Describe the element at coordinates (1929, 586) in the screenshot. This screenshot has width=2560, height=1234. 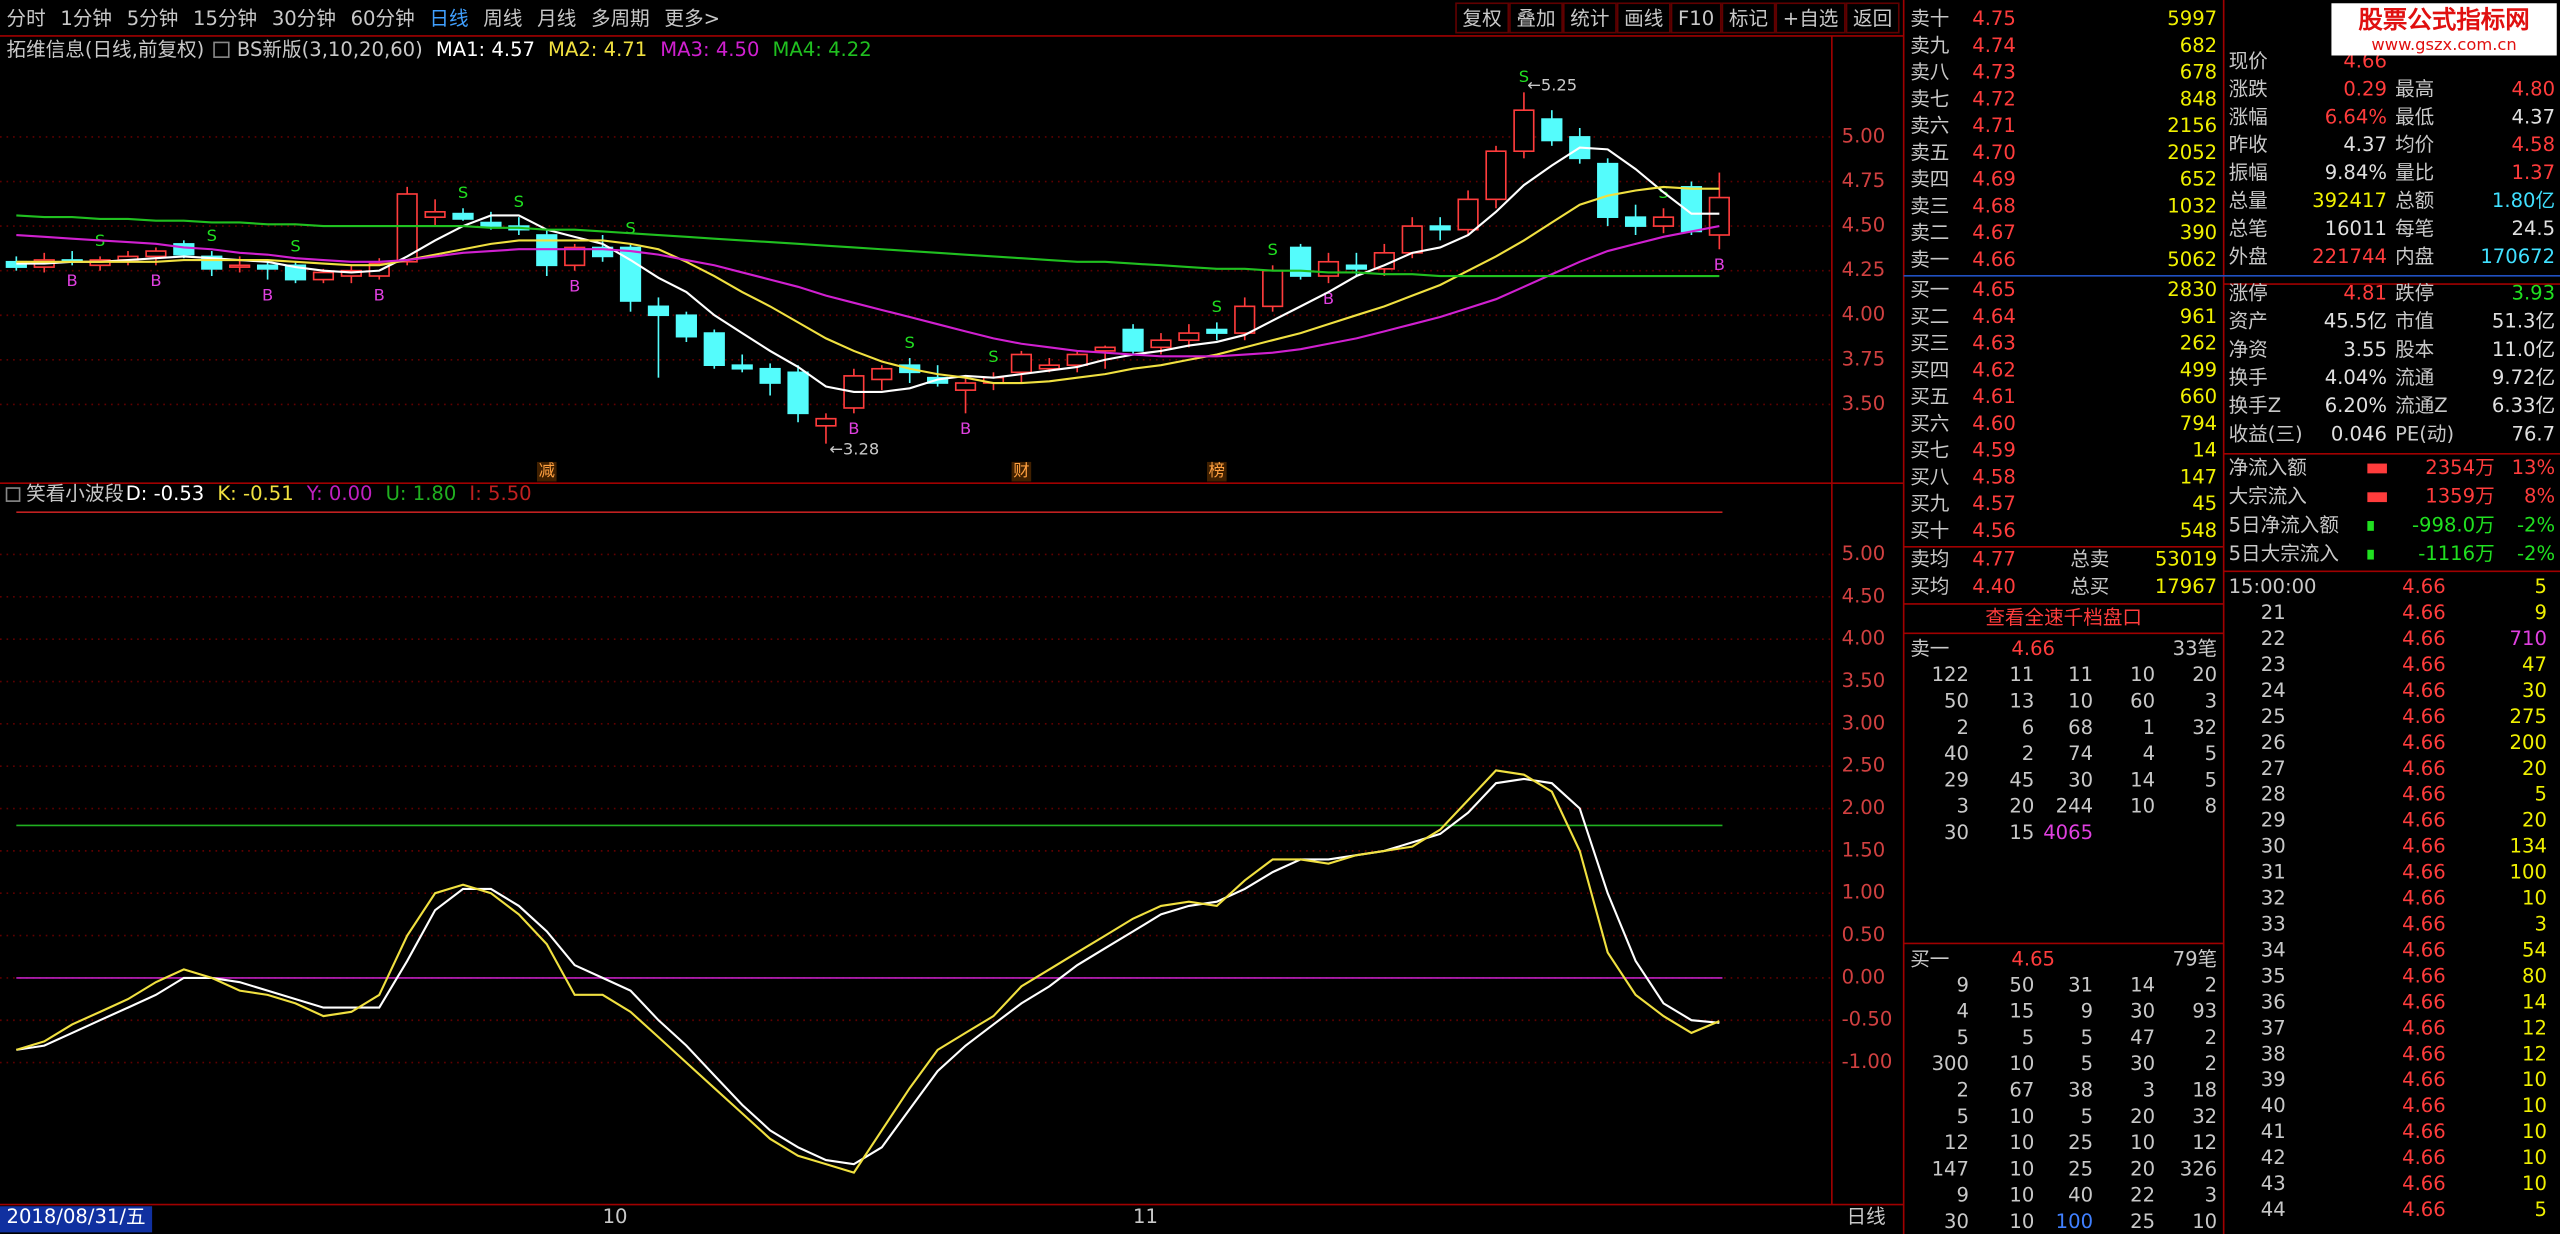
I see `book-label: 买均` at that location.